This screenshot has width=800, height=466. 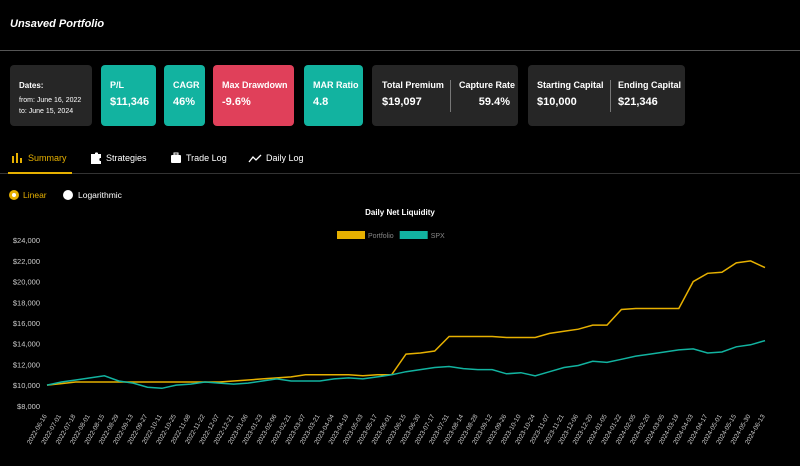 I want to click on stat-card: CAGR 46%, so click(x=184, y=95).